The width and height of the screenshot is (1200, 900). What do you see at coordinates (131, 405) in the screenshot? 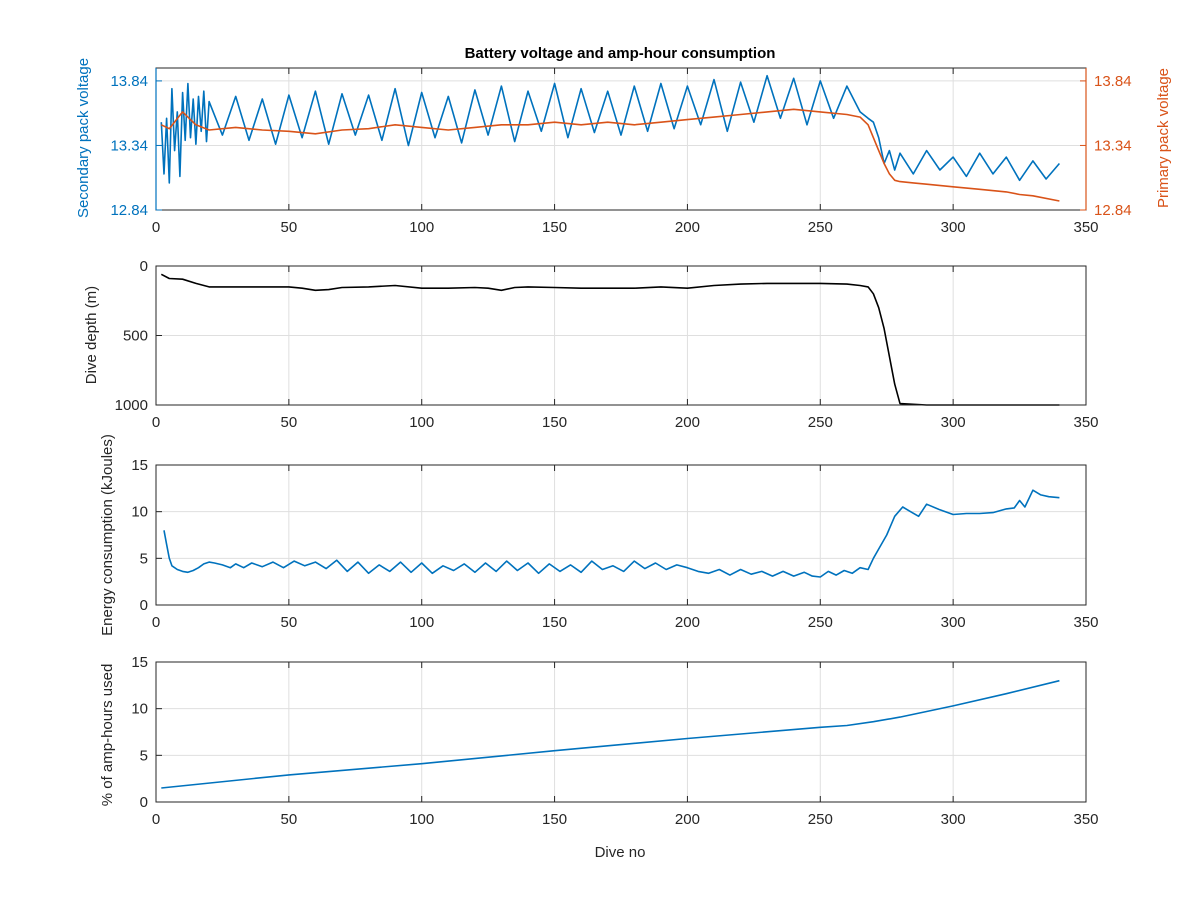
I see `depth-ytick-label: 1000` at bounding box center [131, 405].